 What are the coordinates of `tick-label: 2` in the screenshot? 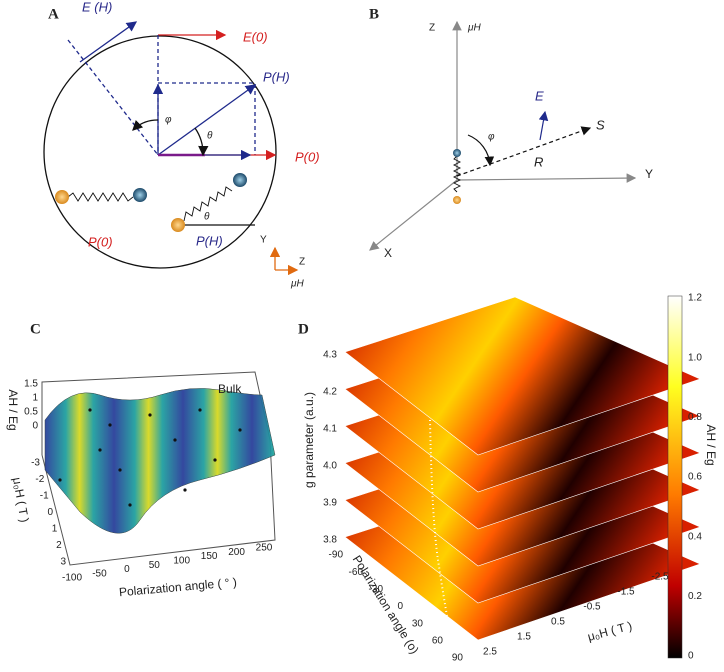 It's located at (59, 545).